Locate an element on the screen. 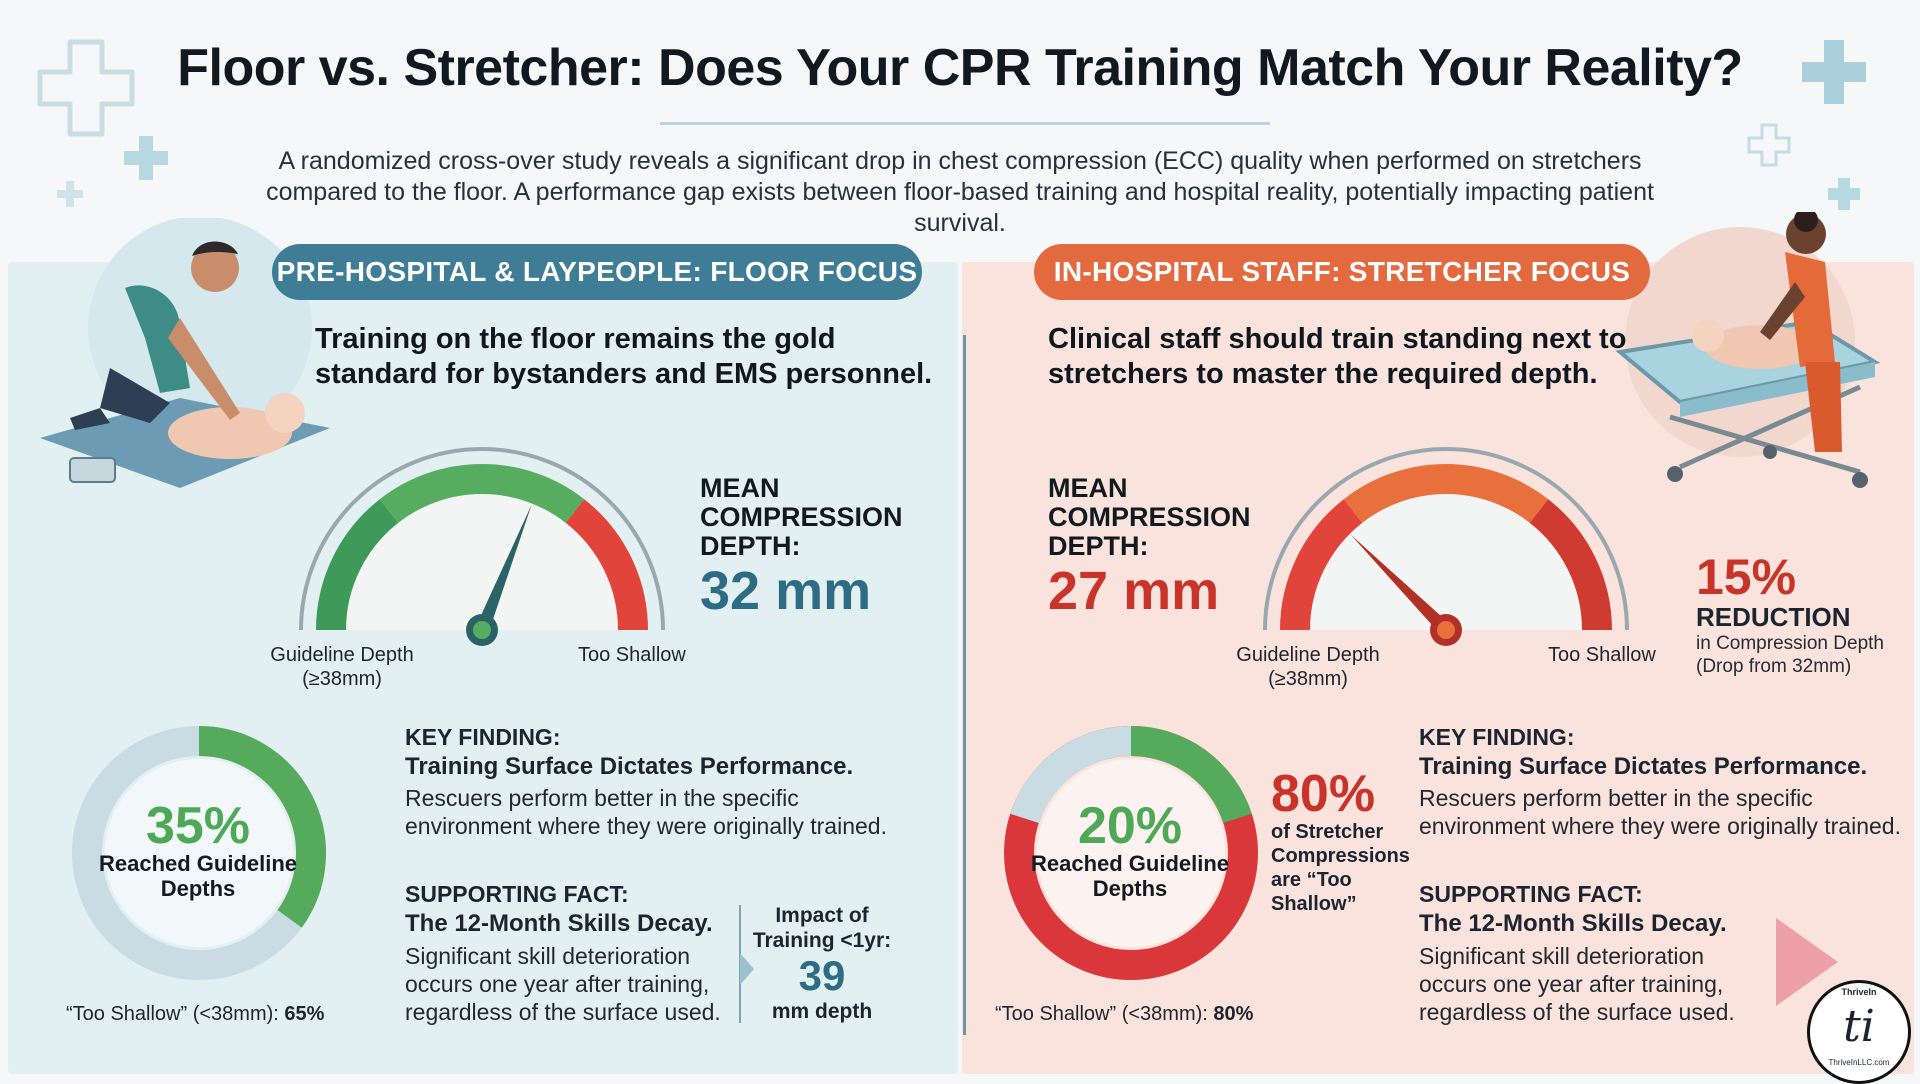  logo-top-text: ThriveIn is located at coordinates (1859, 992).